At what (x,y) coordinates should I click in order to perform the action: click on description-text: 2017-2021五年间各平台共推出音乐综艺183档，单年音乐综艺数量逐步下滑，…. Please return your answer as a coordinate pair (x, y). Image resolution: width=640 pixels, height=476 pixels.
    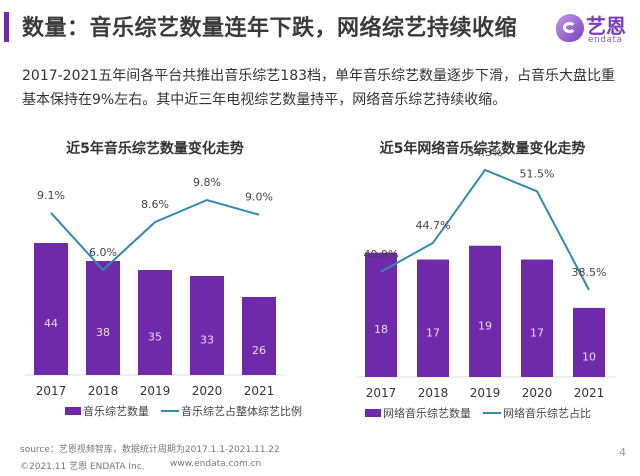
    Looking at the image, I should click on (319, 88).